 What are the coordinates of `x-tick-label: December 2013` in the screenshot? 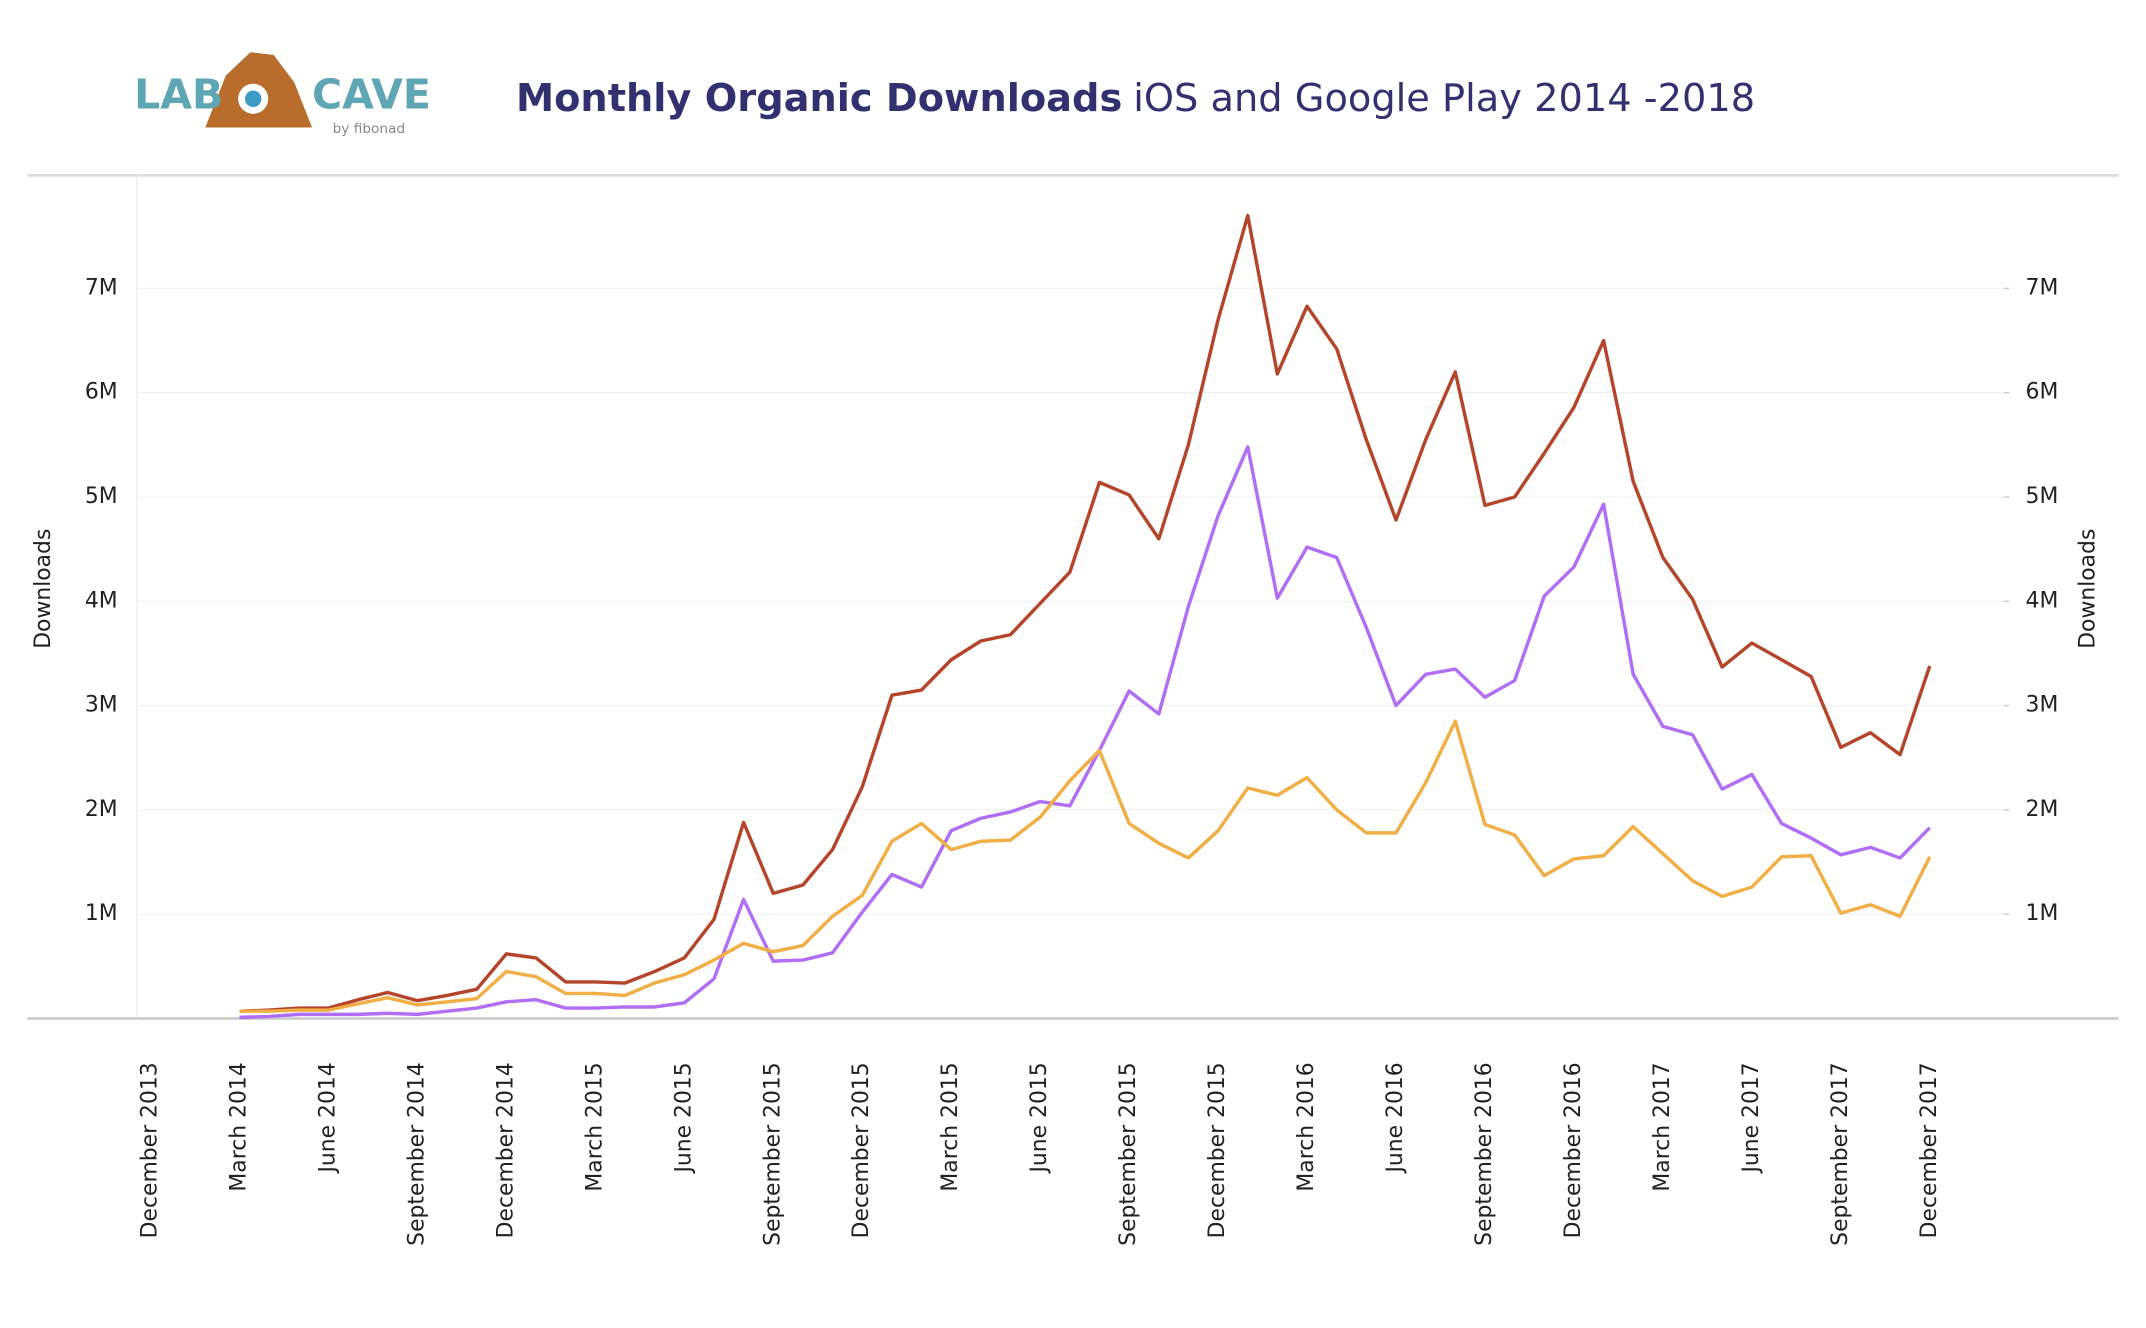 It's located at (150, 1150).